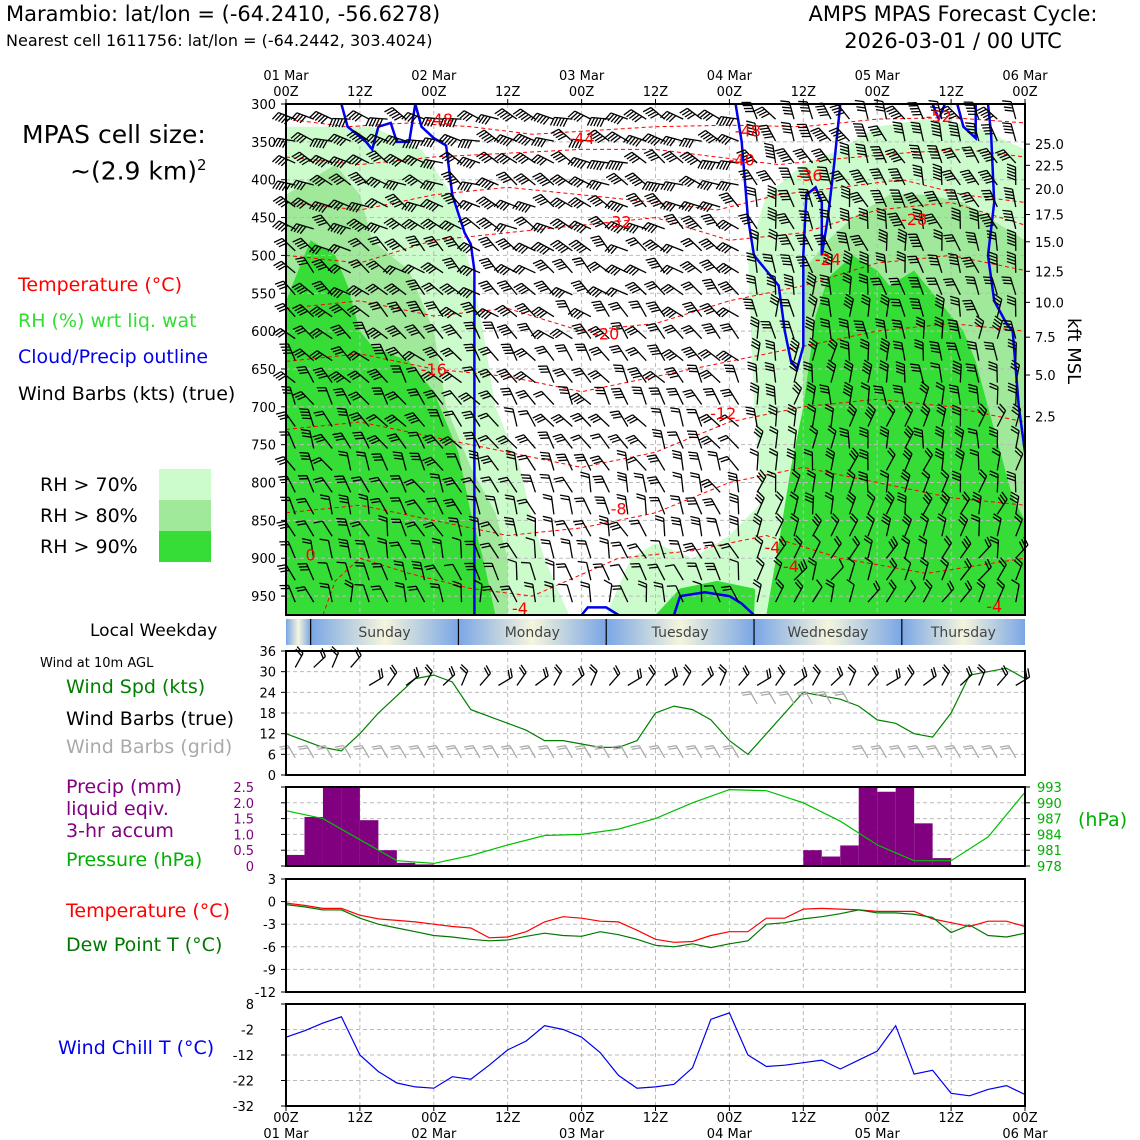 This screenshot has width=1140, height=1140. I want to click on bottom-time-label: 12Z, so click(804, 1118).